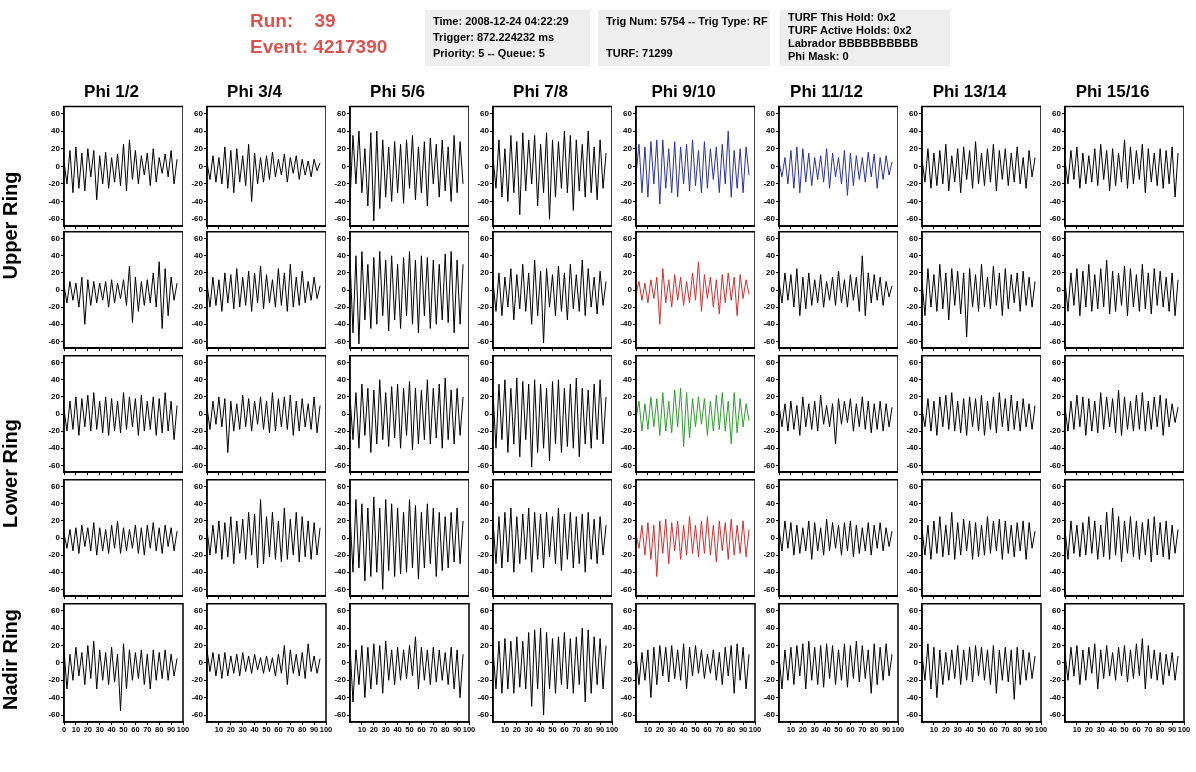 The image size is (1196, 772). I want to click on chart-title: Phi 11/12, so click(826, 91).